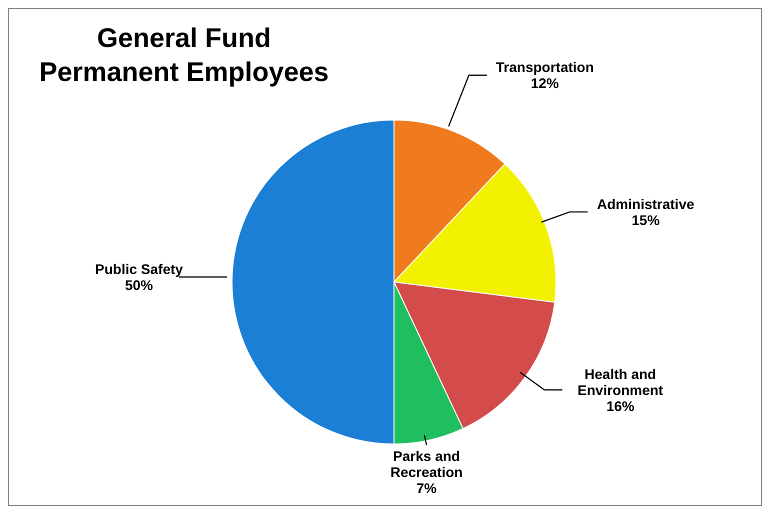  Describe the element at coordinates (184, 55) in the screenshot. I see `chart-title: General Fund Permanent Employees` at that location.